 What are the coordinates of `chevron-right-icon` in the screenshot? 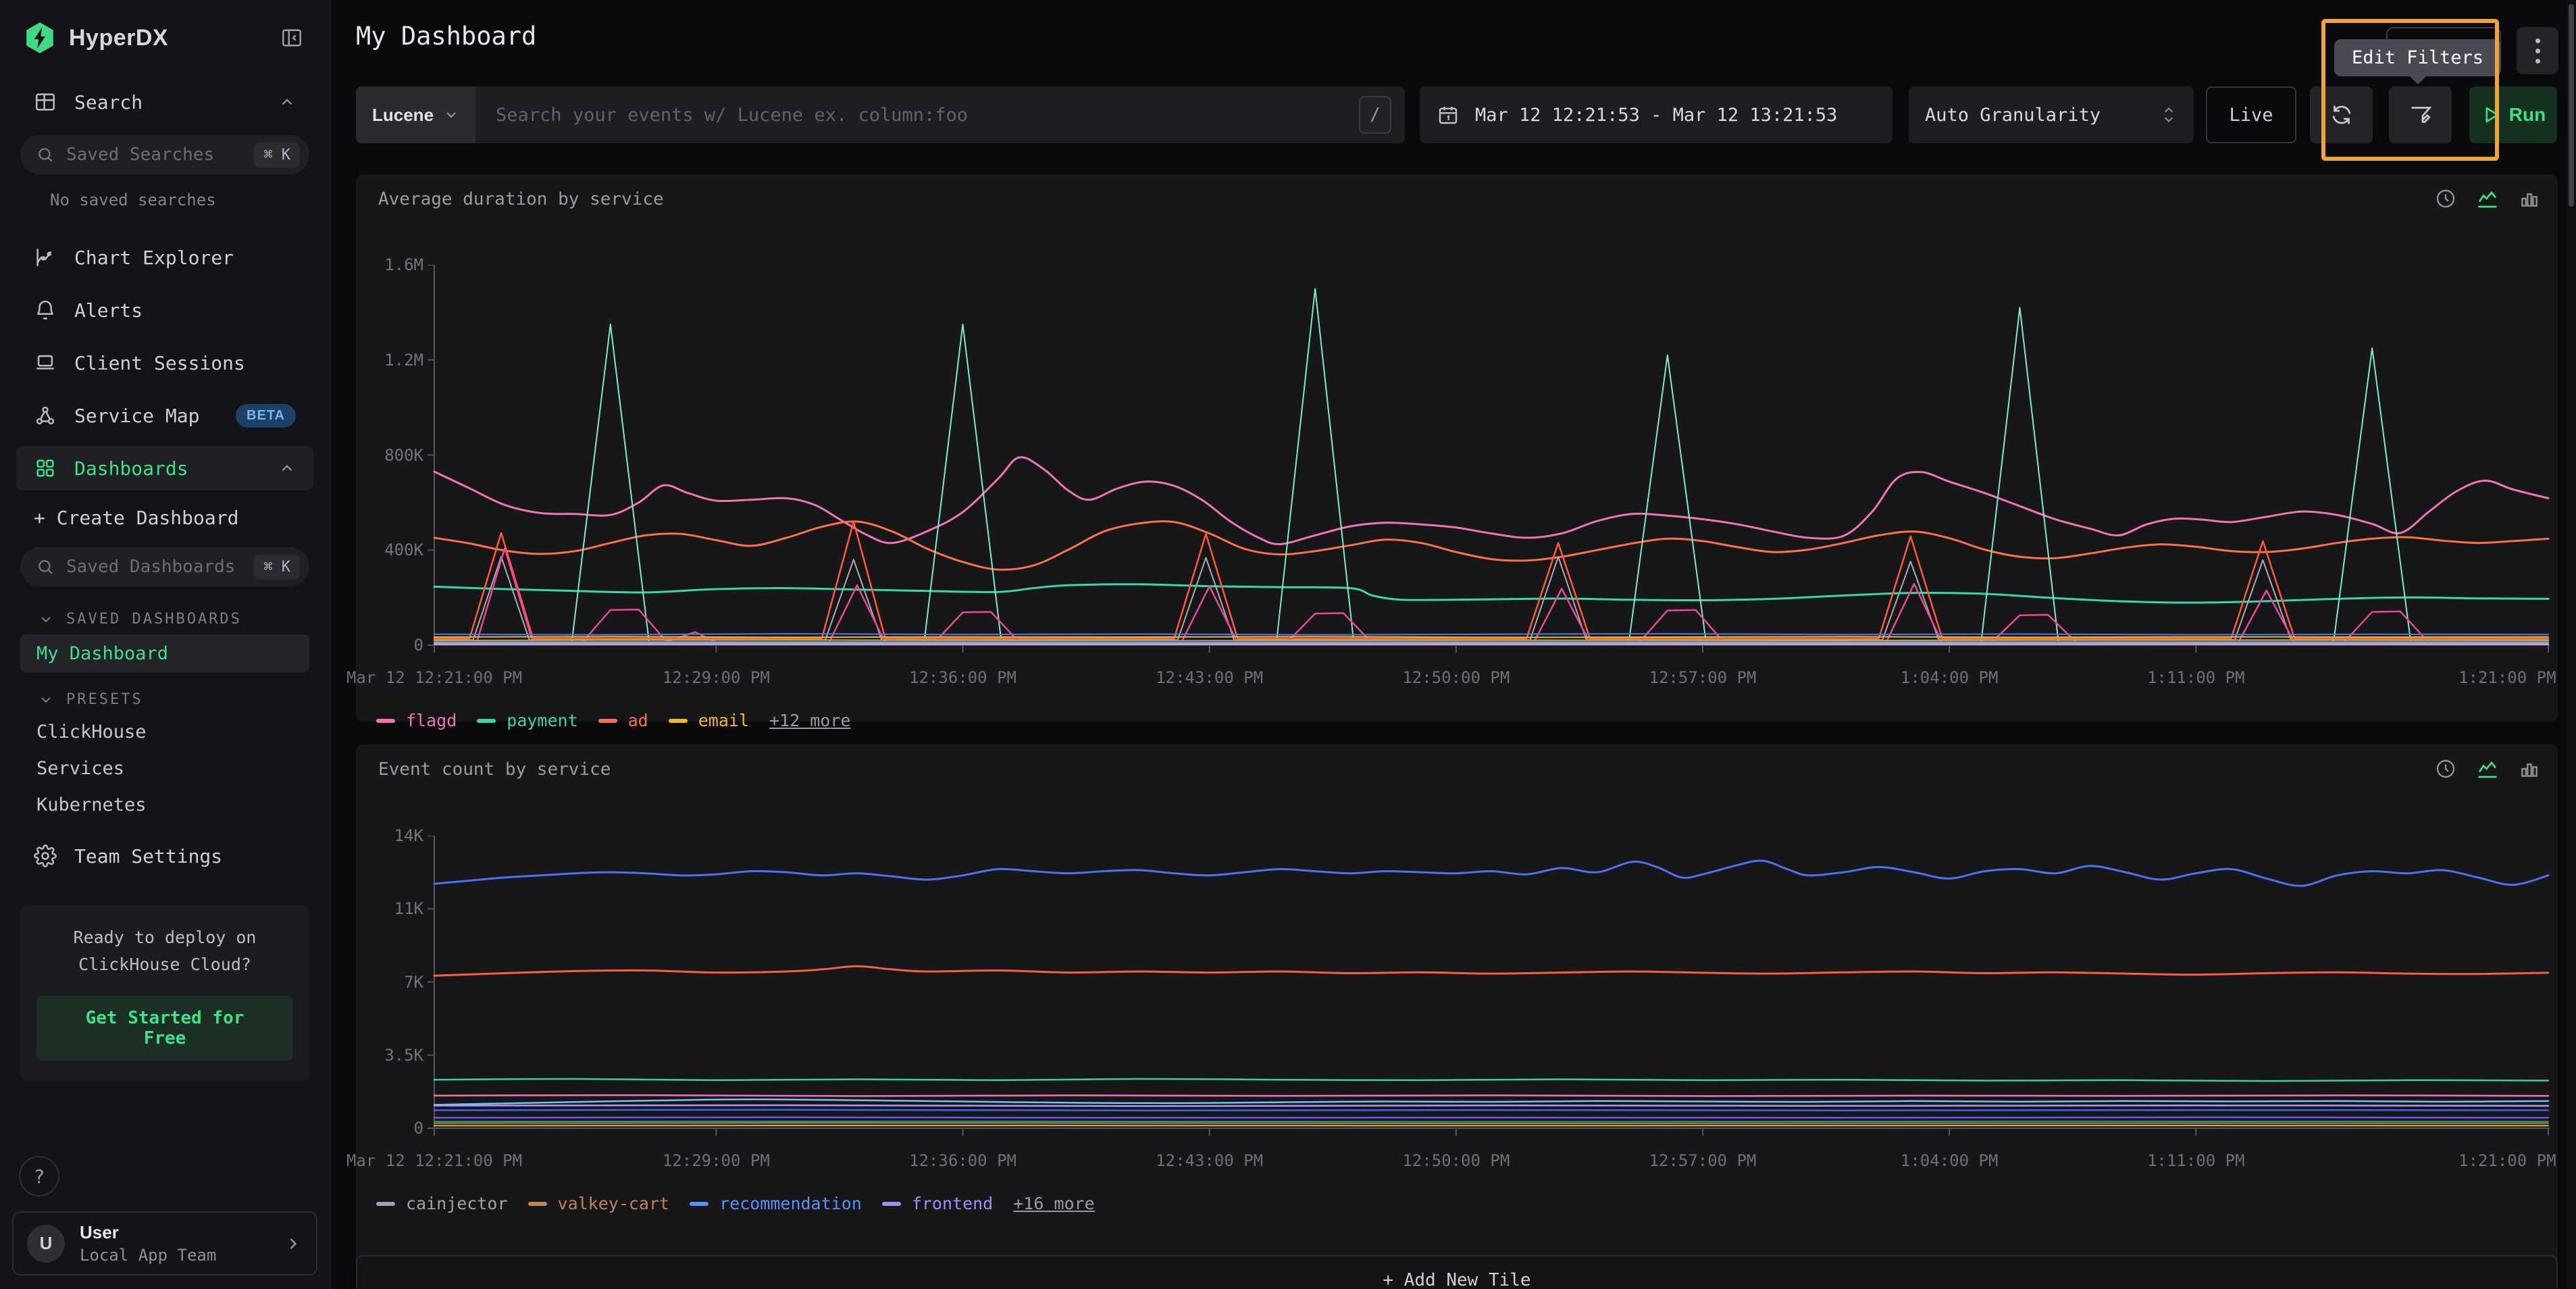 It's located at (293, 1243).